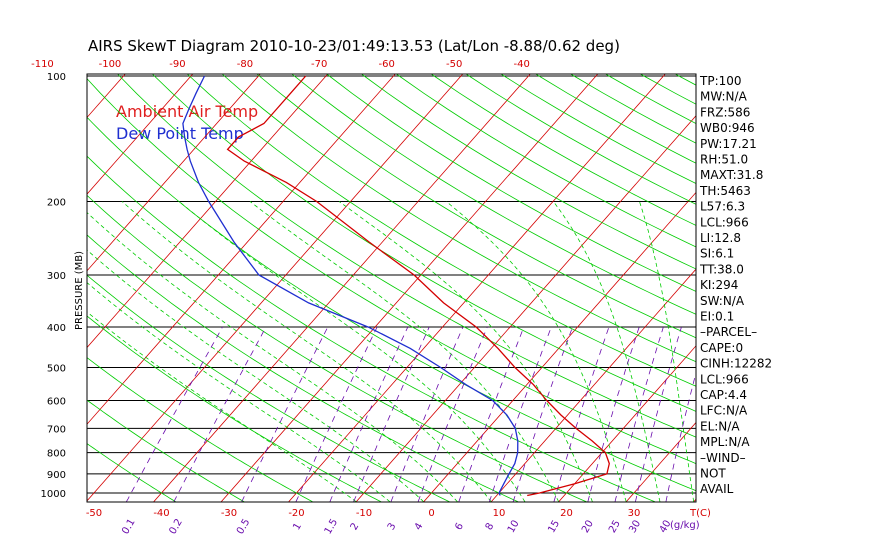 This screenshot has width=870, height=560. I want to click on top-temp-tick-label: -80, so click(245, 64).